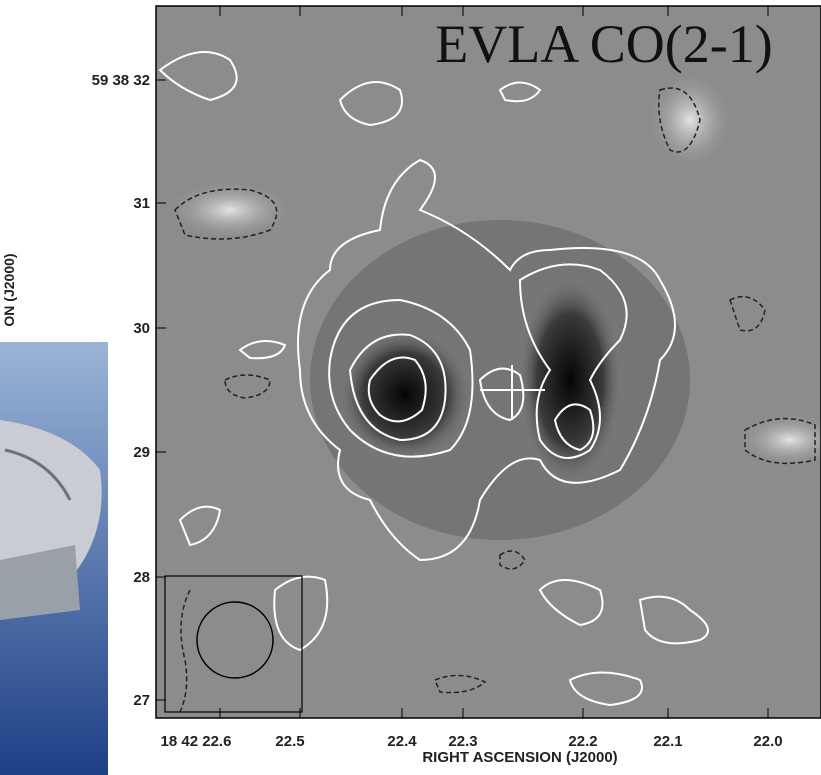  What do you see at coordinates (121, 80) in the screenshot?
I see `y-tick-label: 59 38 32` at bounding box center [121, 80].